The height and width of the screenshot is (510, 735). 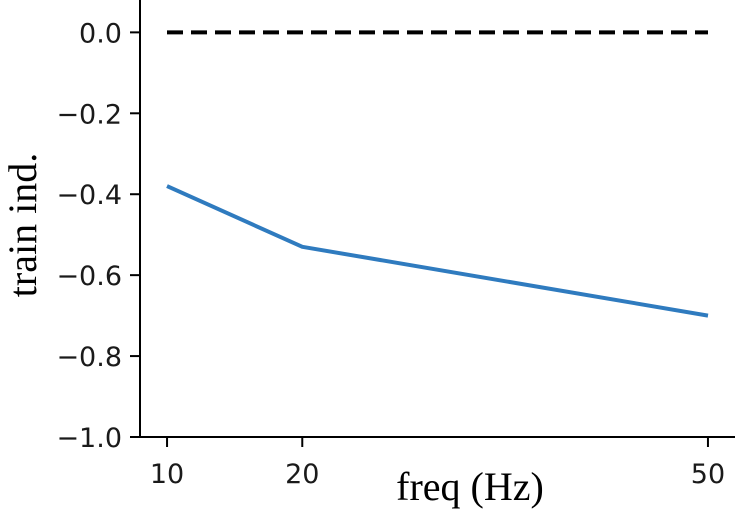 What do you see at coordinates (708, 474) in the screenshot?
I see `x-tick-label: 50` at bounding box center [708, 474].